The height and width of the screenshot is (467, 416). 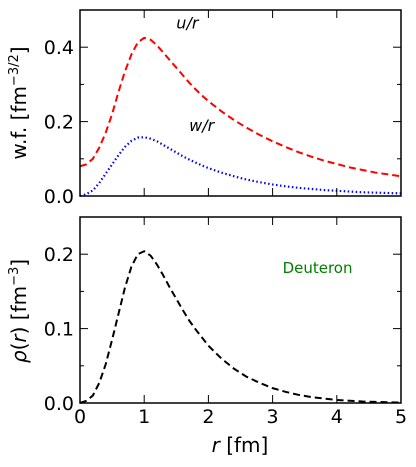 What do you see at coordinates (337, 417) in the screenshot?
I see `x-tick-label-4: 4` at bounding box center [337, 417].